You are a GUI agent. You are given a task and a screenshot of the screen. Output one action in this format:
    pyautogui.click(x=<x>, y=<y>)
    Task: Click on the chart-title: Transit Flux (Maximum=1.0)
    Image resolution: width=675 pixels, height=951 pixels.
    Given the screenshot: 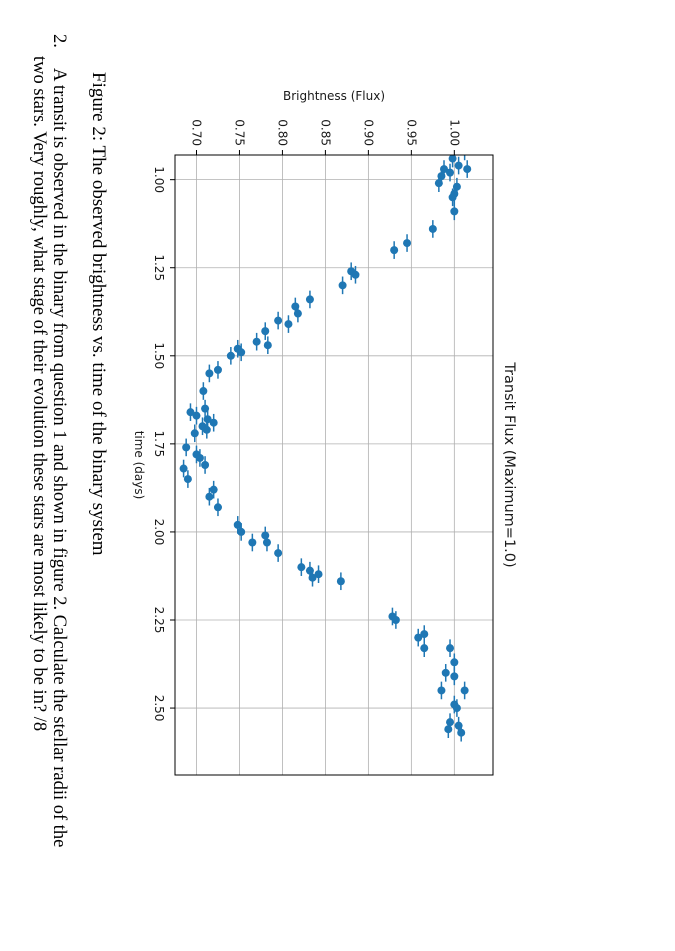 What is the action you would take?
    pyautogui.click(x=509, y=464)
    